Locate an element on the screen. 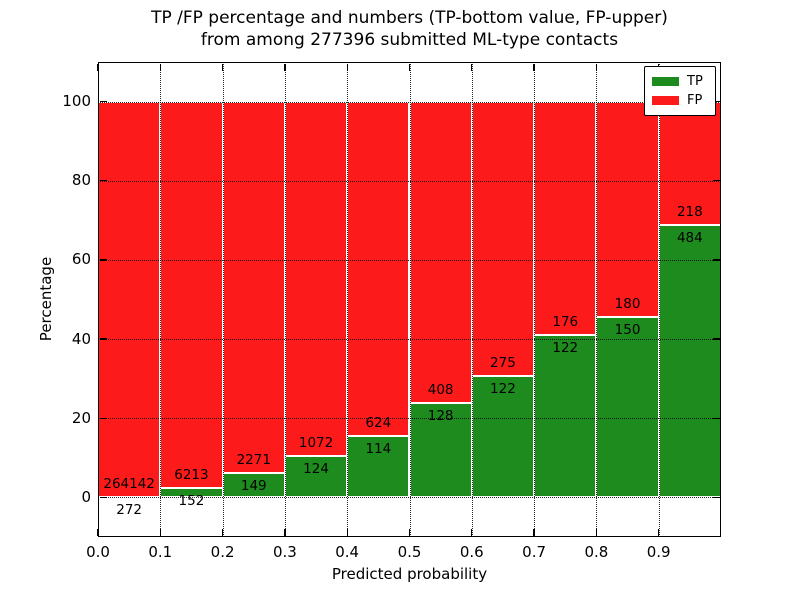  x-tick-label: 0.8 is located at coordinates (596, 552).